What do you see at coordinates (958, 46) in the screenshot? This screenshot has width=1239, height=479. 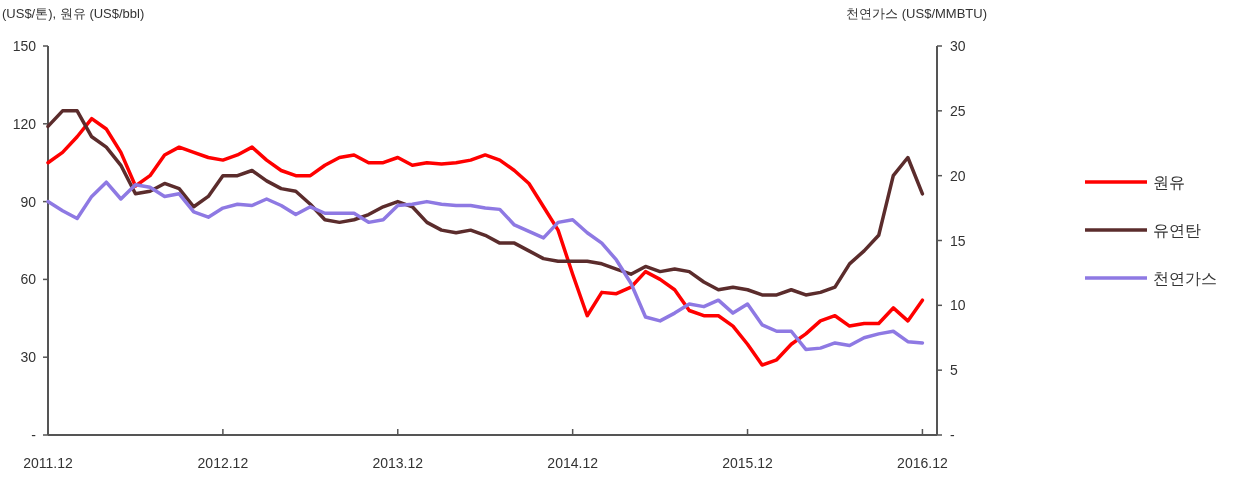 I see `y2-tick-label: 30` at bounding box center [958, 46].